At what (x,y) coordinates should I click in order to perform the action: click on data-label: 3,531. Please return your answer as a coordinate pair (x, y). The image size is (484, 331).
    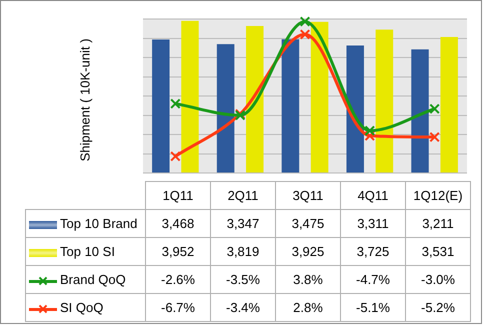
    Looking at the image, I should click on (438, 252).